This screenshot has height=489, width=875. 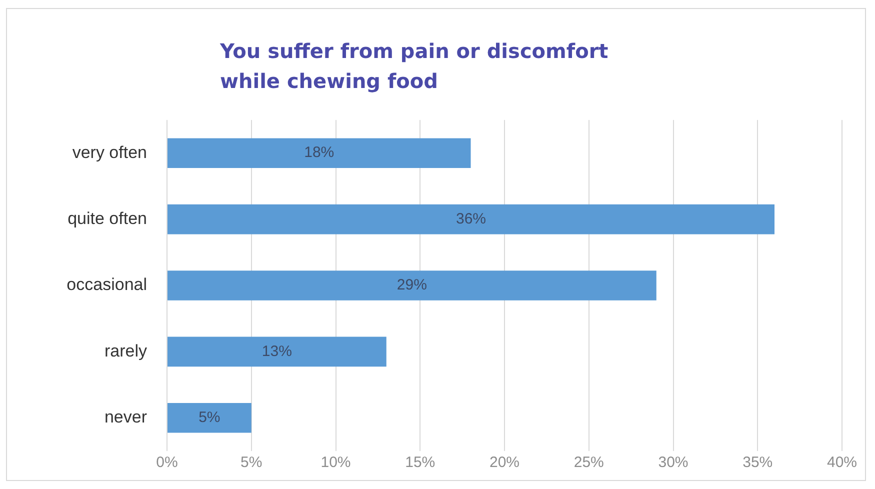 I want to click on data-label: 36%, so click(x=471, y=219).